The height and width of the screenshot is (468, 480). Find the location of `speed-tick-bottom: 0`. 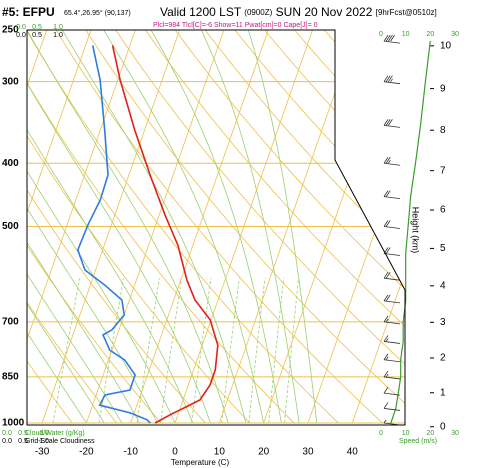

speed-tick-bottom: 0 is located at coordinates (381, 433).